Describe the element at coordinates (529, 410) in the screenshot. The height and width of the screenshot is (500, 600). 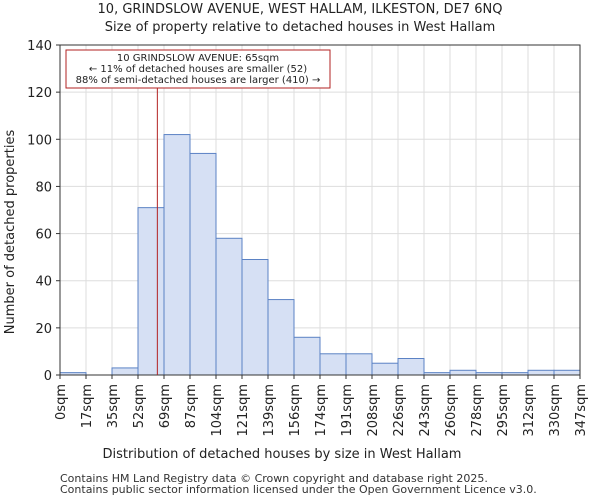
I see `x-tick-label: 312sqm` at that location.